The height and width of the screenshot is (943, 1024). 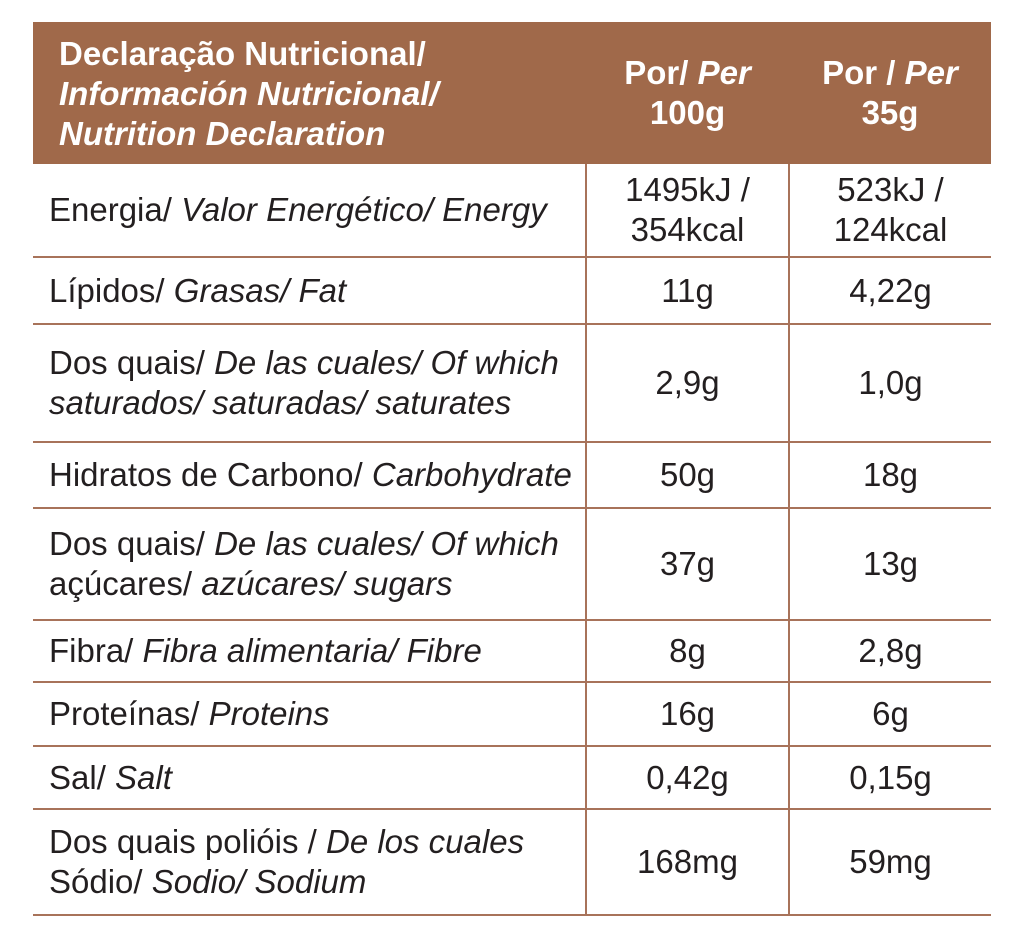 I want to click on table-row: Fibra/ Fibra alimentaria/ Fibre 8g 2,8g, so click(x=512, y=651).